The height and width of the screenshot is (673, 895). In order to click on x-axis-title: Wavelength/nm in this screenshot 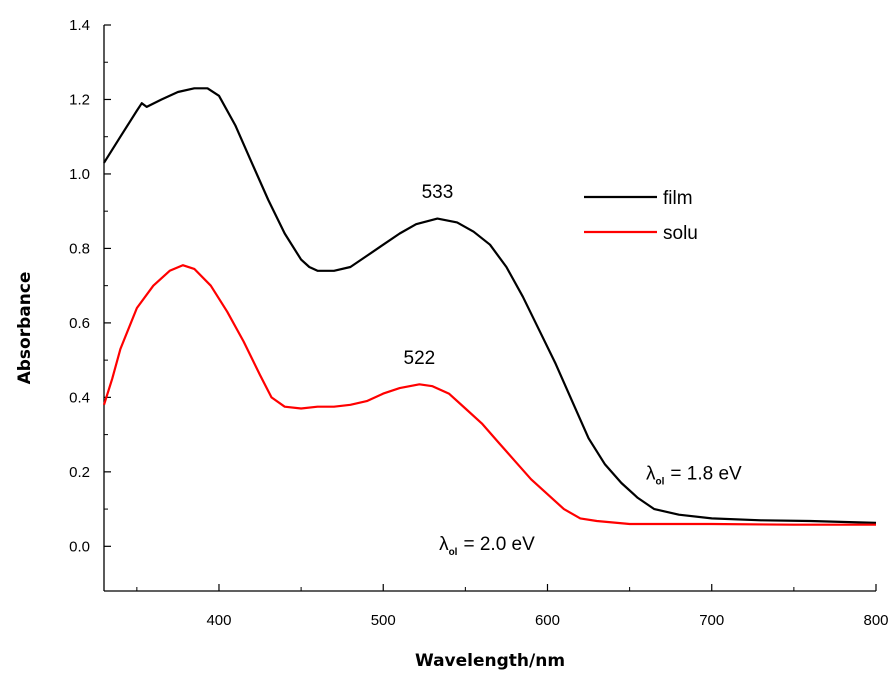, I will do `click(490, 661)`.